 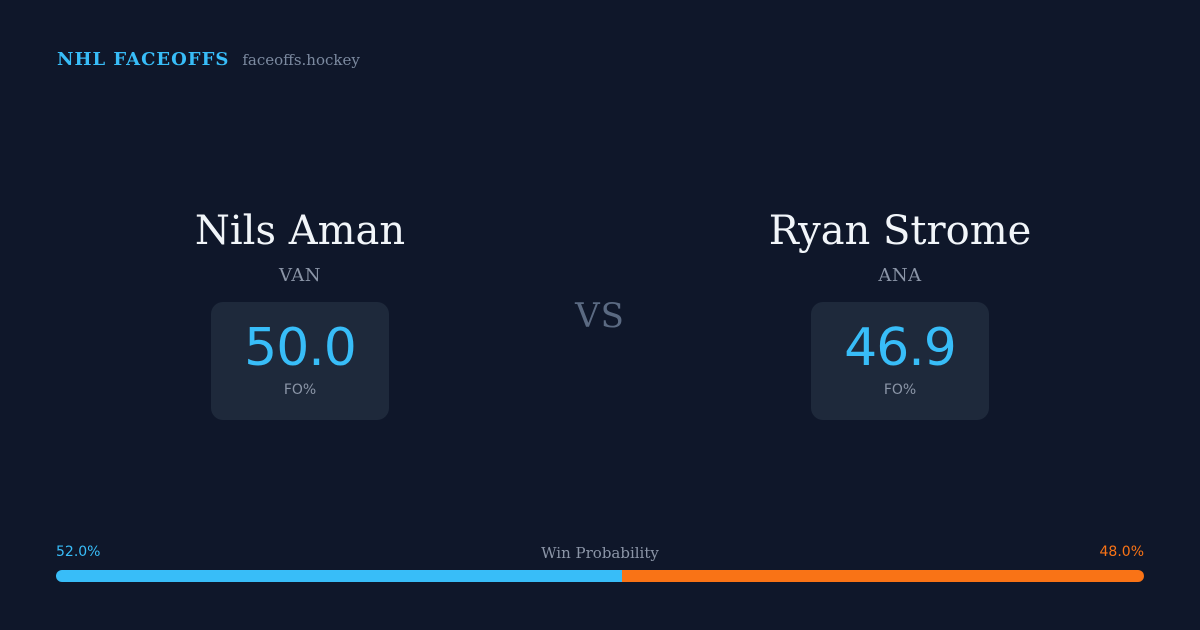 What do you see at coordinates (600, 316) in the screenshot?
I see `versus-label: VS` at bounding box center [600, 316].